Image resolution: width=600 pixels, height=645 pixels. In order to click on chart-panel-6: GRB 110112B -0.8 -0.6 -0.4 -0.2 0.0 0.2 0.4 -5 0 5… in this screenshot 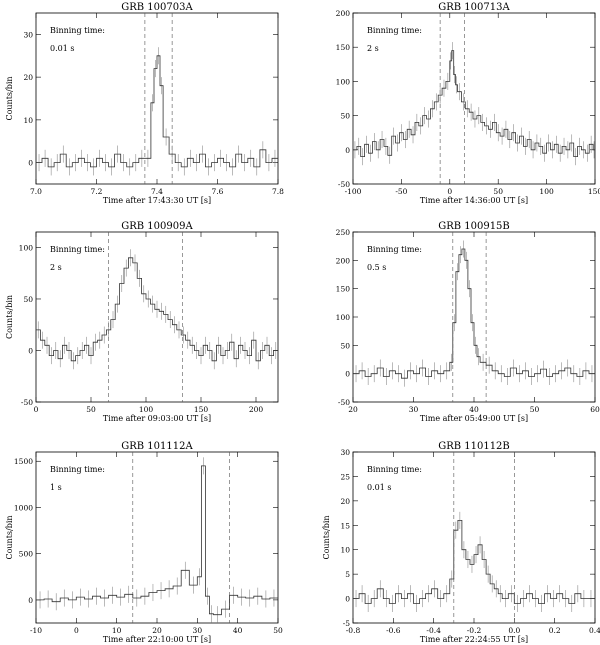, I will do `click(461, 542)`.